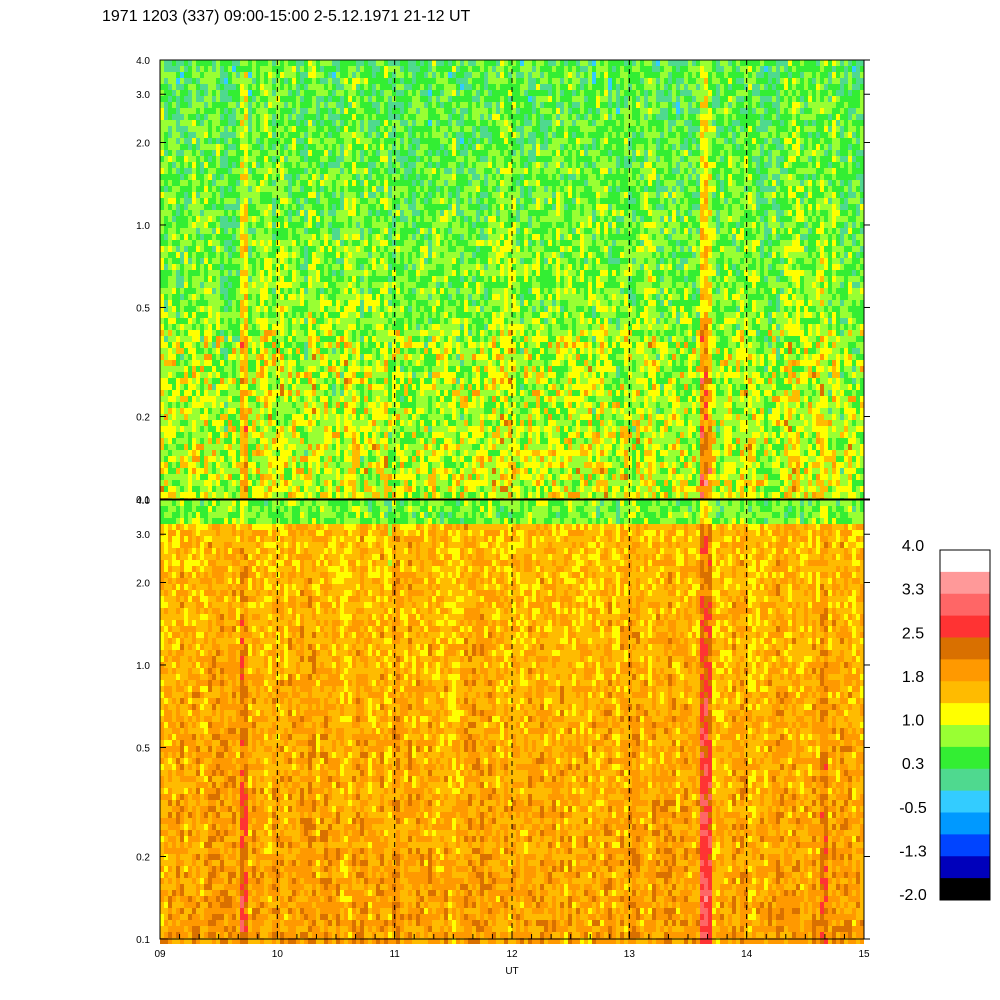 The width and height of the screenshot is (1000, 1000). I want to click on x-tick-label: 10, so click(278, 954).